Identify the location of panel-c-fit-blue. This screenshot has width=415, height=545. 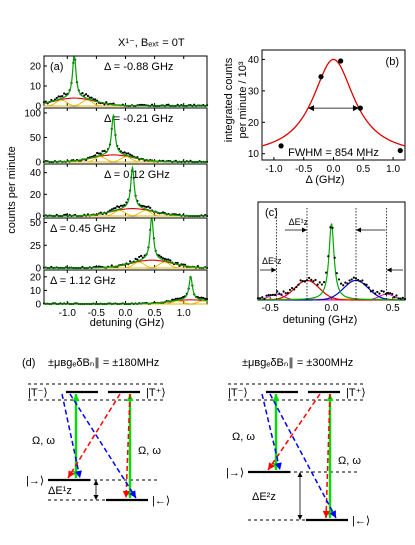
(331, 290).